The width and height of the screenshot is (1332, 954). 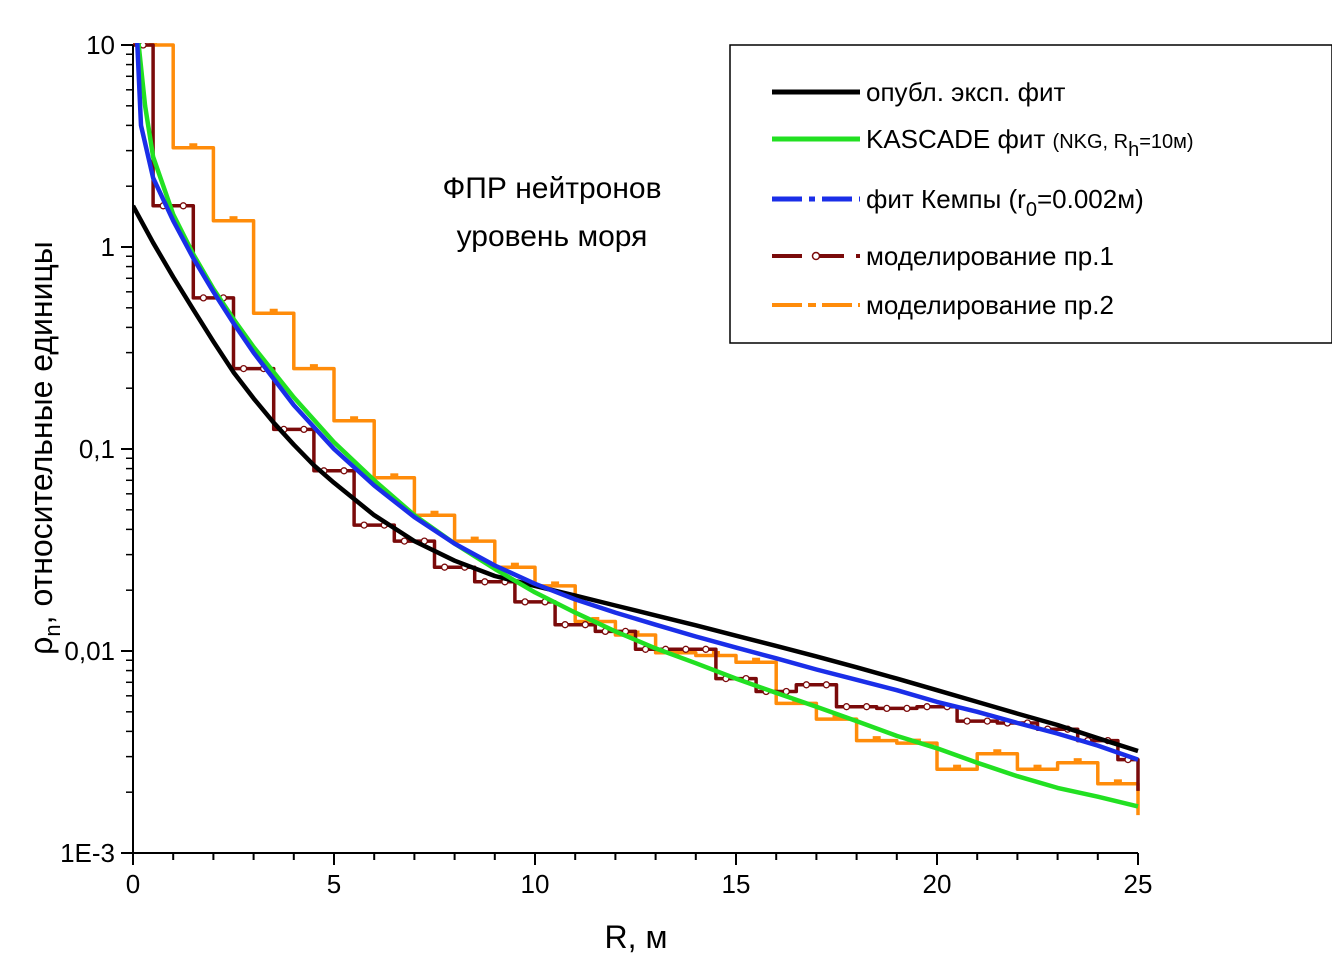 I want to click on legend-label-kascade-a: KASCADE фит, so click(x=959, y=139).